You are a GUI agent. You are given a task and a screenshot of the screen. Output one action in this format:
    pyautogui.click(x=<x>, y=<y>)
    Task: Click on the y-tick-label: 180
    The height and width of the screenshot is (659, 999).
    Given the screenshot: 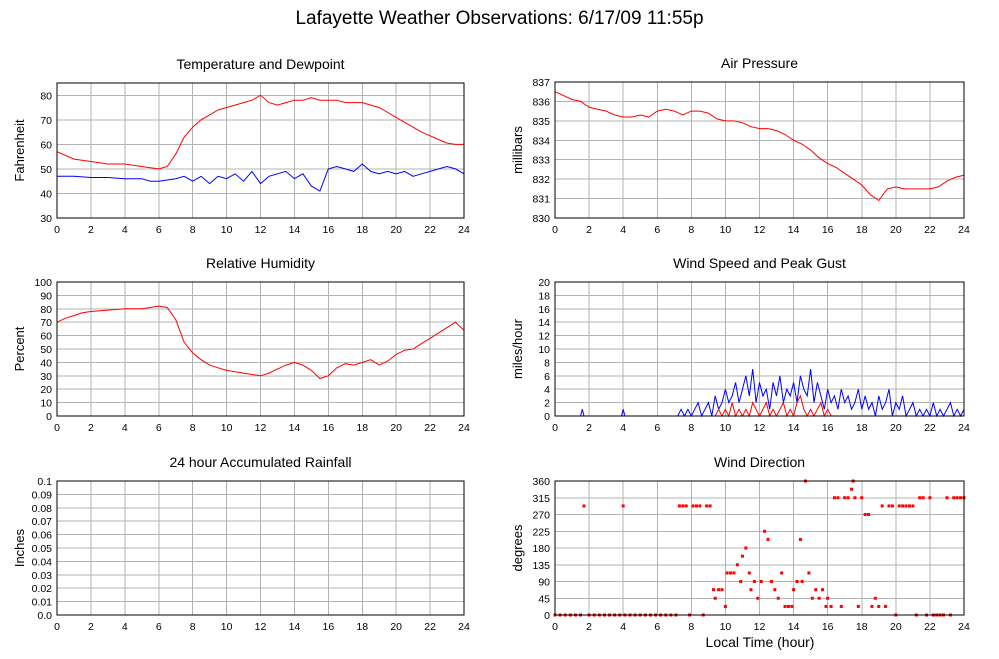 What is the action you would take?
    pyautogui.click(x=541, y=549)
    